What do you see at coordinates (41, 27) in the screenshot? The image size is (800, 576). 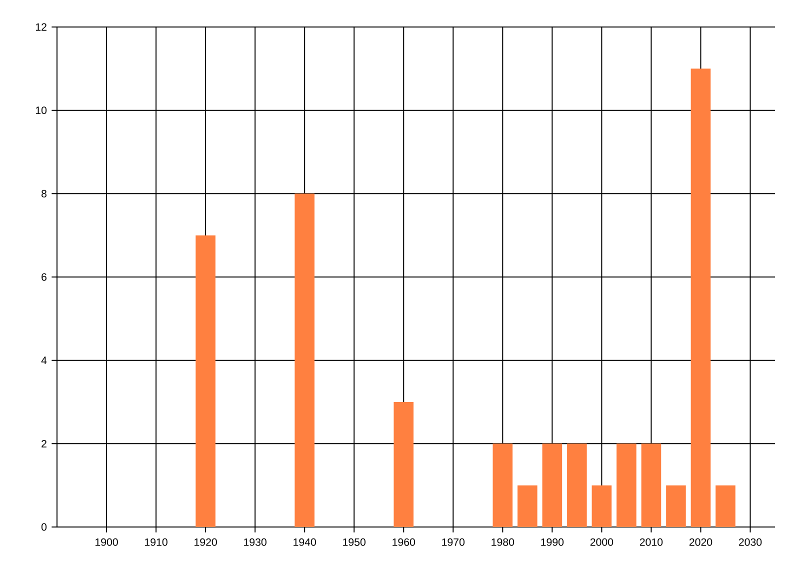 I see `y-tick-label: 12` at bounding box center [41, 27].